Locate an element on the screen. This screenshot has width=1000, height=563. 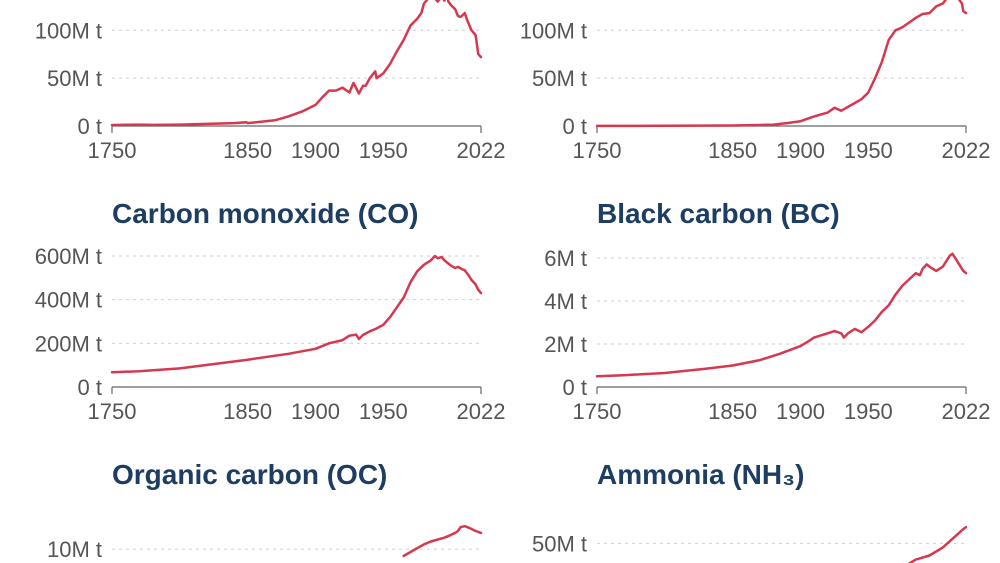
y-tick-label-nox-2: 100M t is located at coordinates (553, 30).